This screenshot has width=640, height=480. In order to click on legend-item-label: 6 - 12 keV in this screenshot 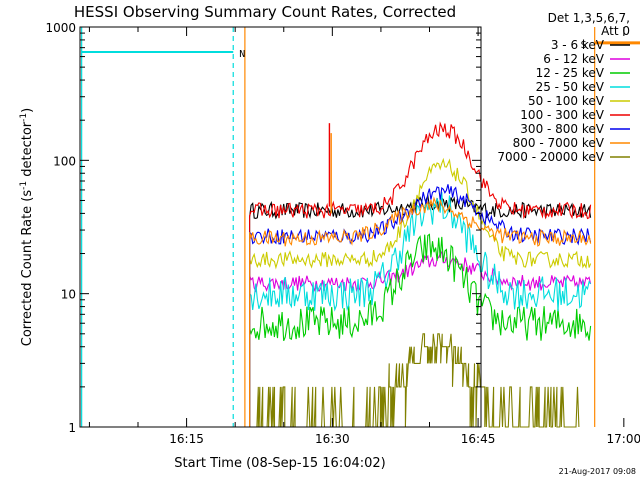, I will do `click(574, 59)`.